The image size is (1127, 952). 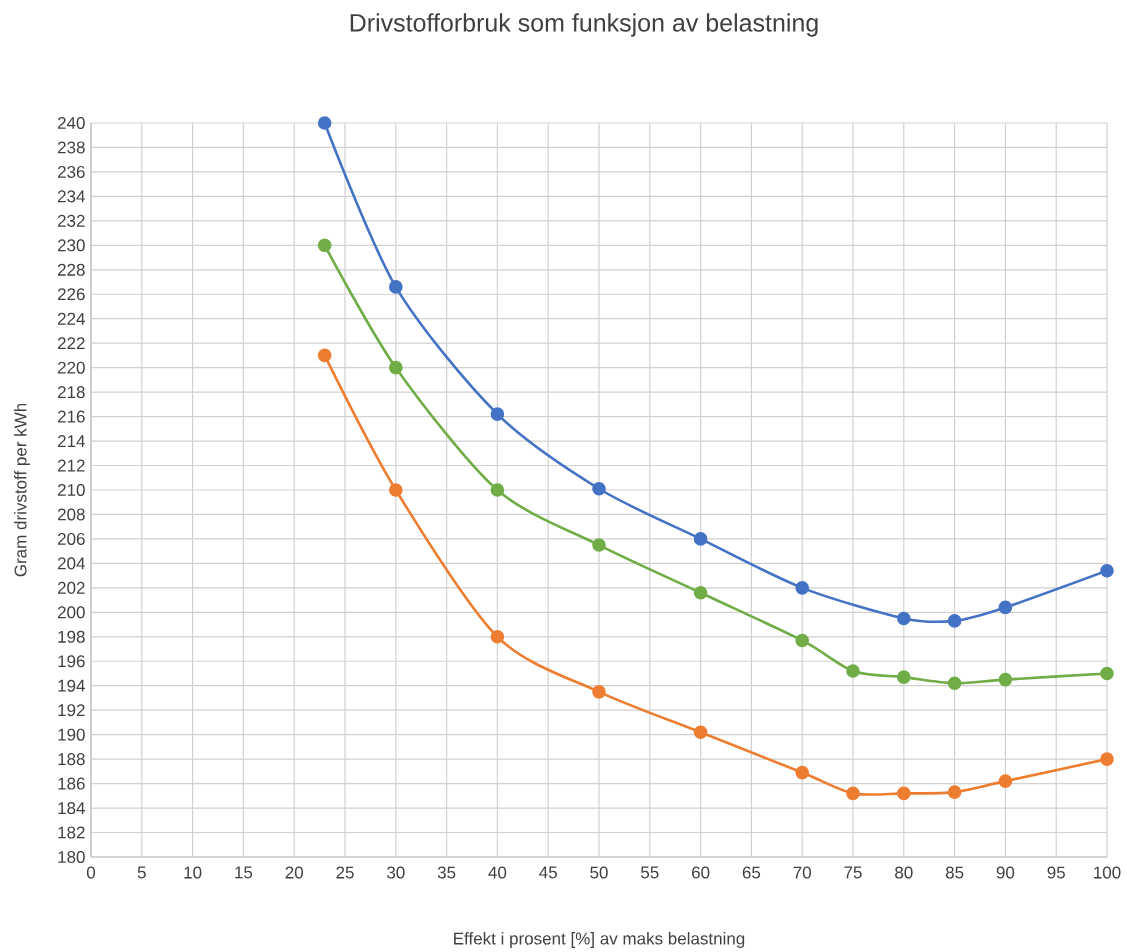 What do you see at coordinates (71, 196) in the screenshot?
I see `y-tick-label: 234` at bounding box center [71, 196].